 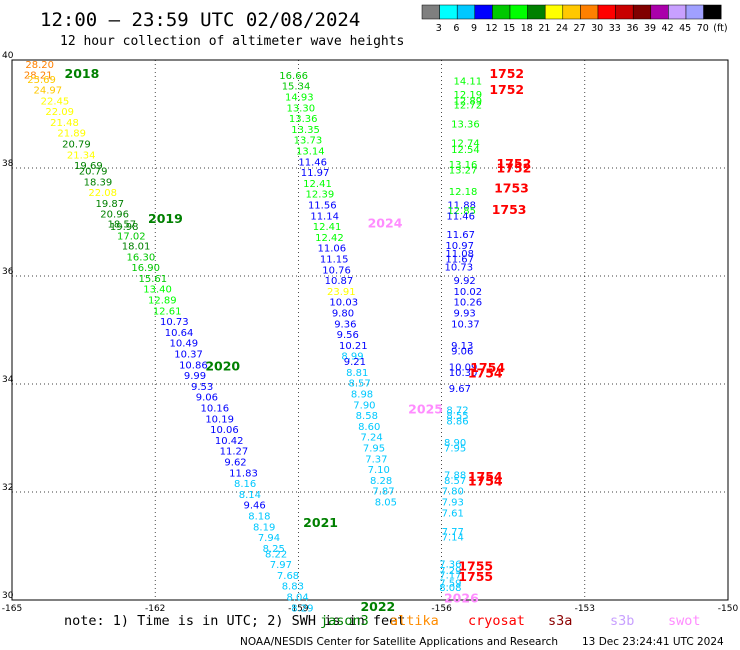 I want to click on wave-height-value: 8.19, so click(x=264, y=527).